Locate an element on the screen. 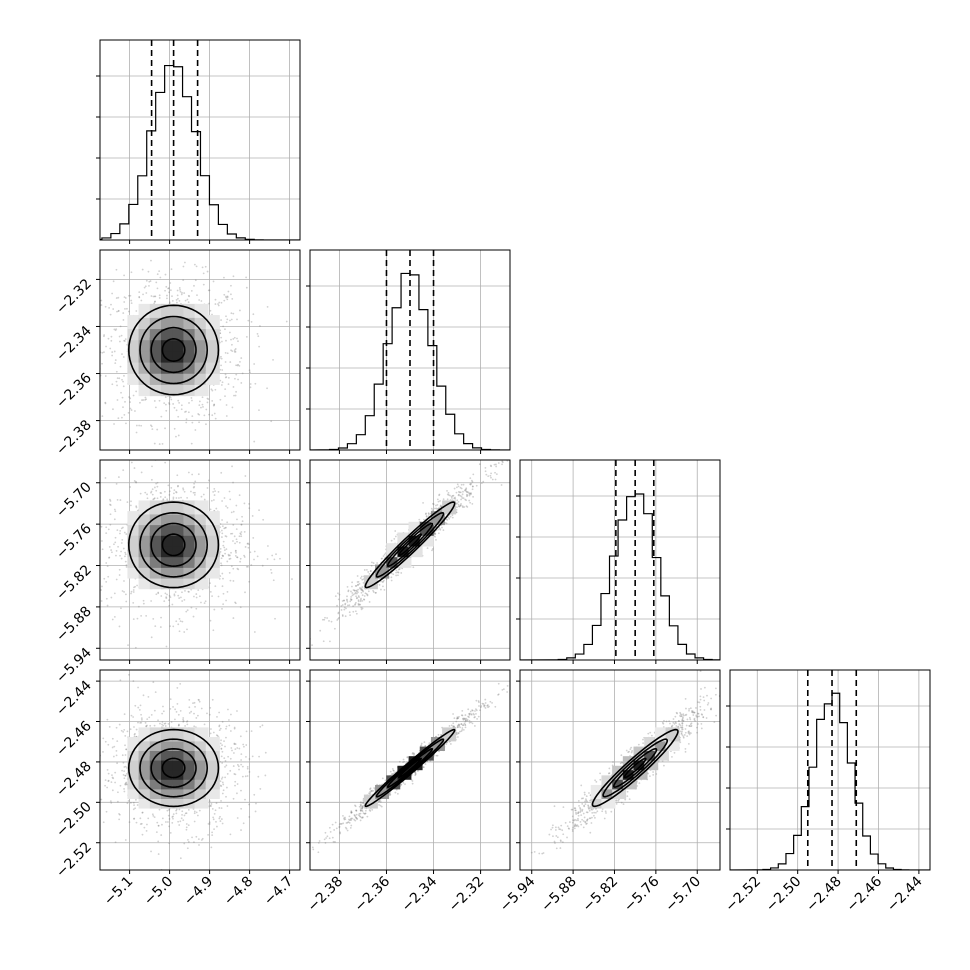 This screenshot has width=970, height=970. density-cells is located at coordinates (410, 545).